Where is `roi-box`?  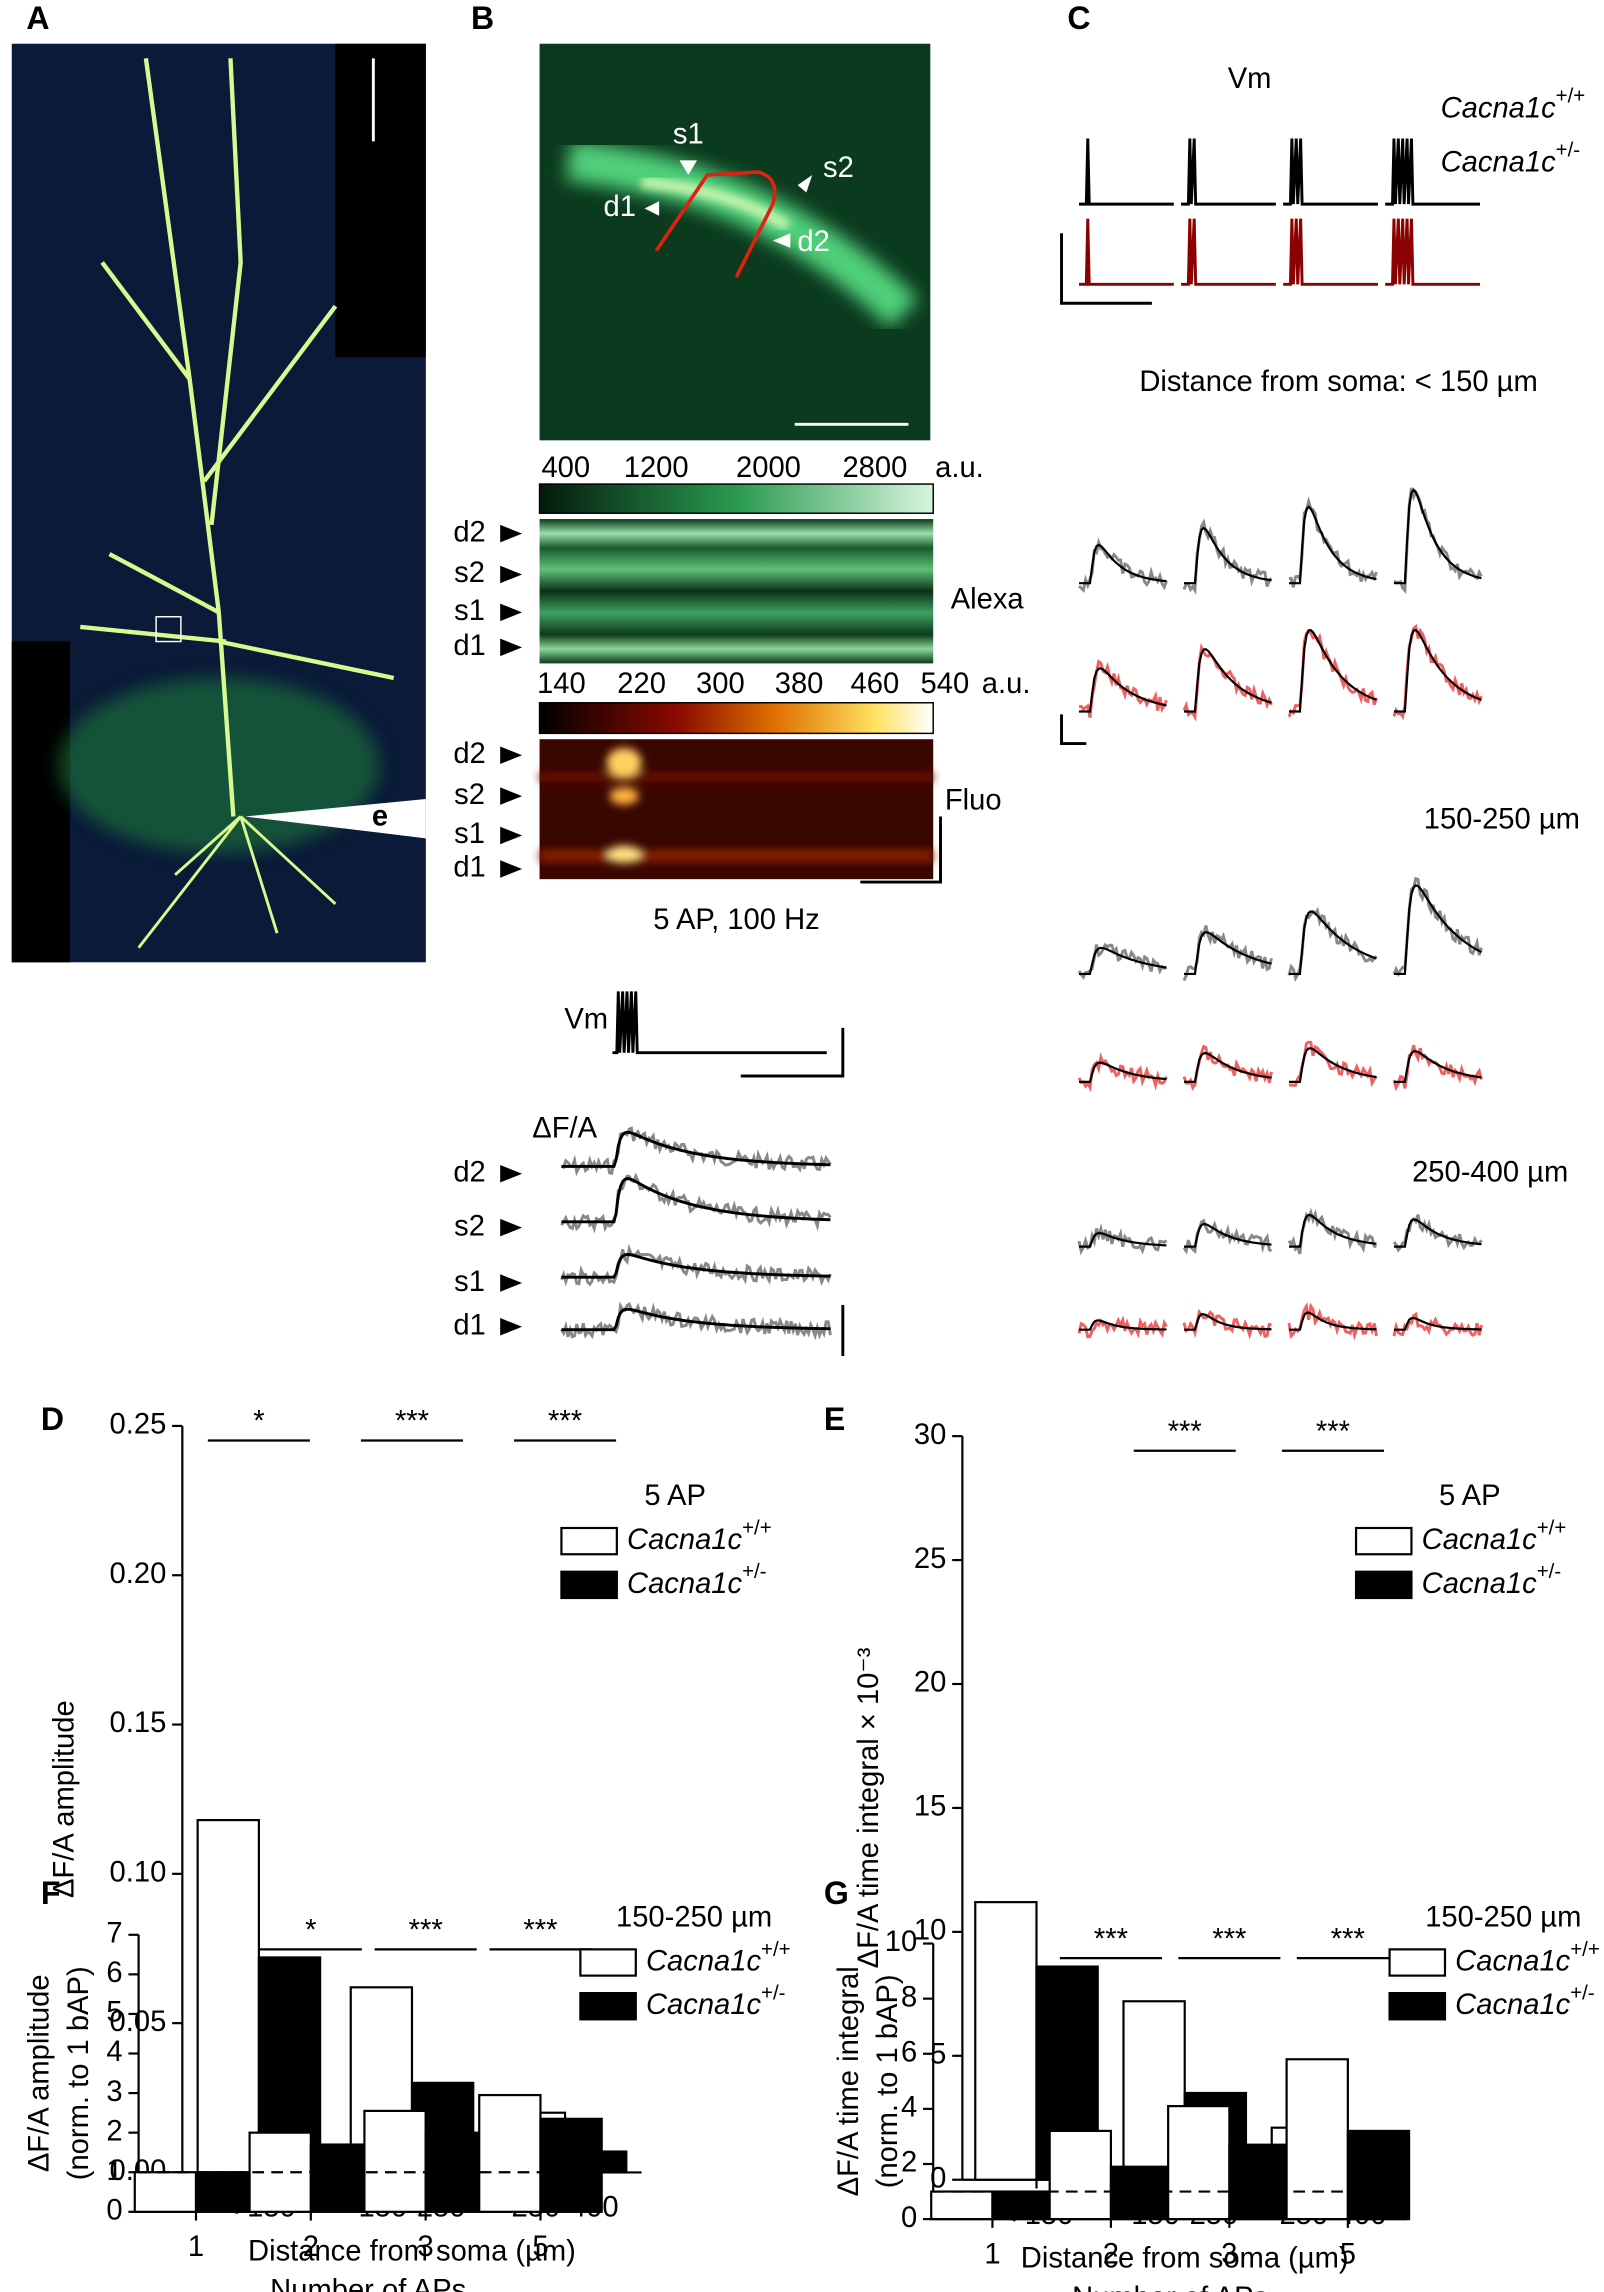 roi-box is located at coordinates (168, 629).